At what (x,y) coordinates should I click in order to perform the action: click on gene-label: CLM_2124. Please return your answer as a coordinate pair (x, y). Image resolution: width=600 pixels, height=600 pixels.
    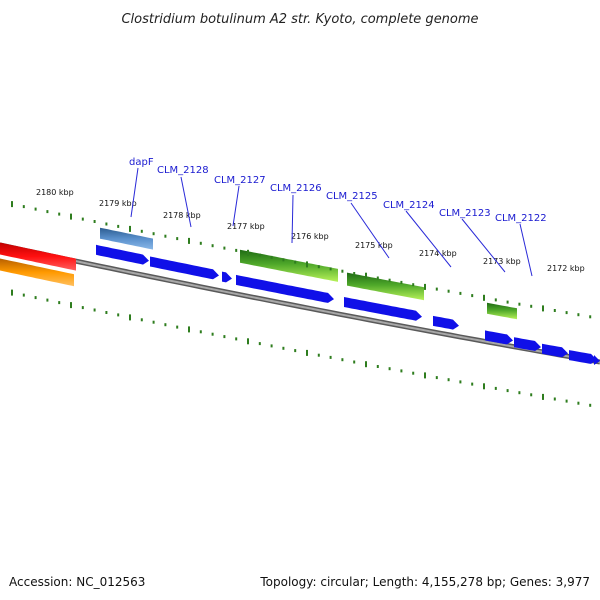
    Looking at the image, I should click on (409, 205).